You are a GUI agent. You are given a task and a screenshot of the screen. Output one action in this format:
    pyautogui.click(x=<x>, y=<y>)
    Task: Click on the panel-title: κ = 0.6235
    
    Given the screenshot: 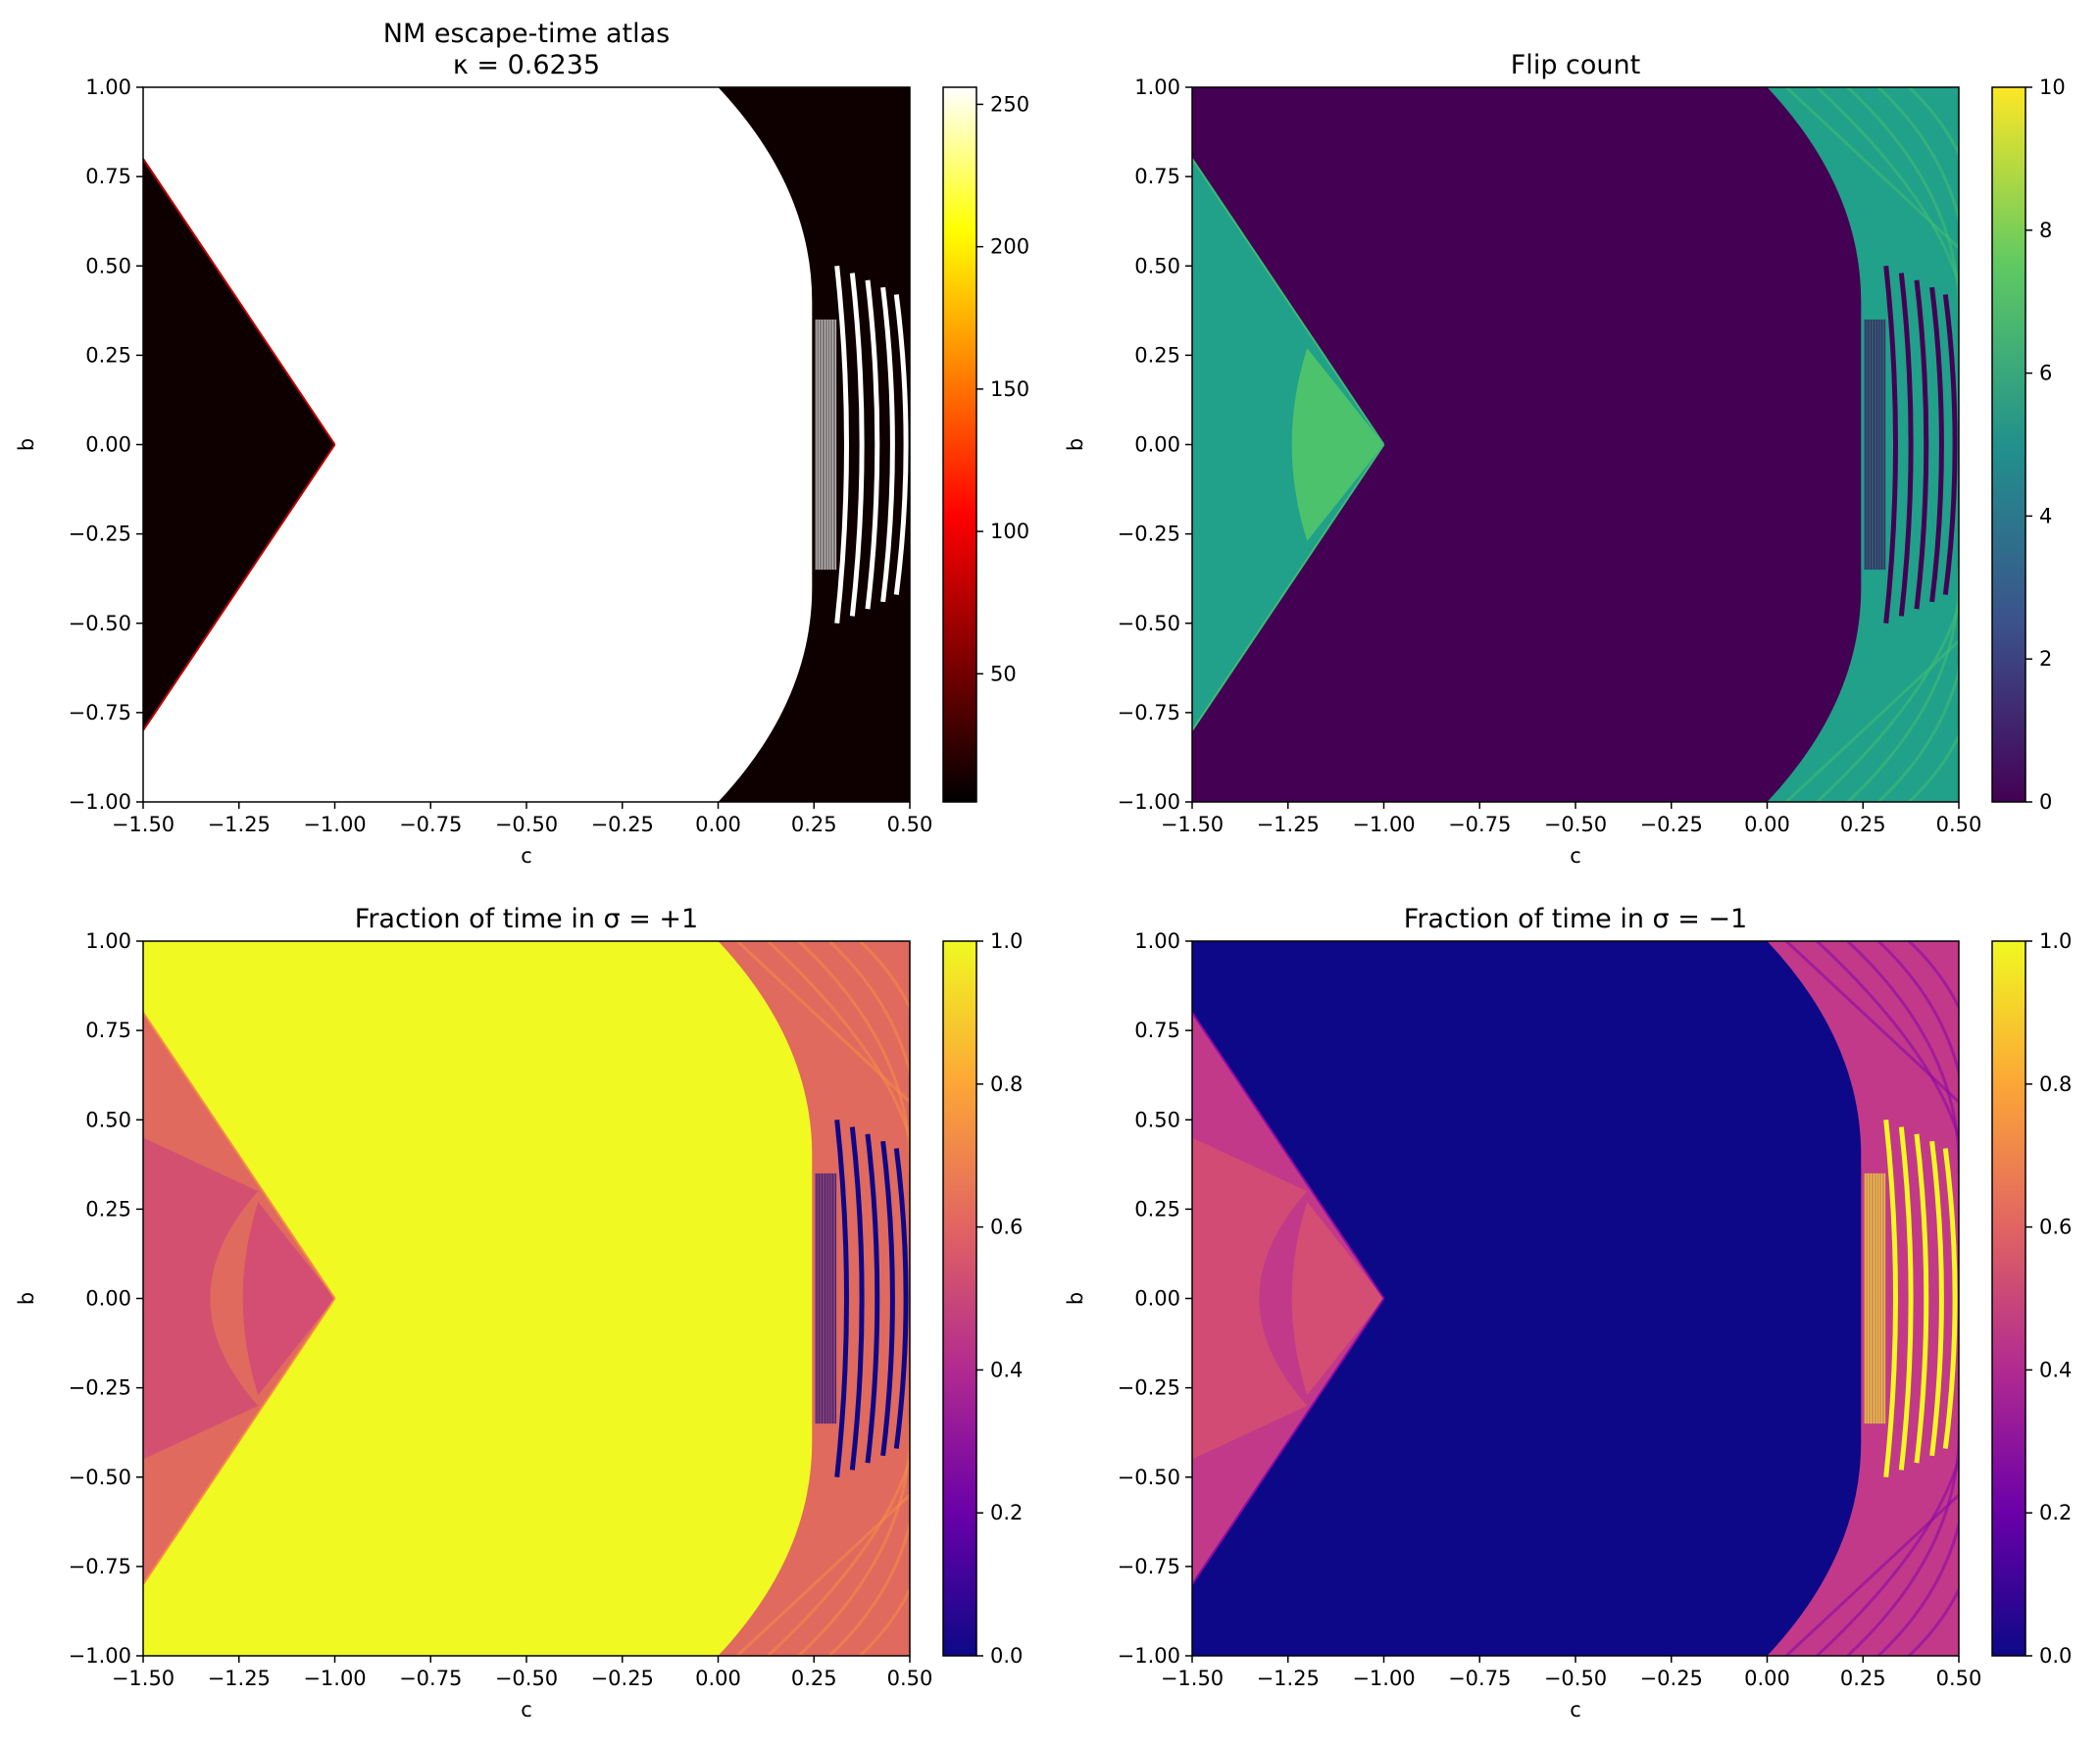 What is the action you would take?
    pyautogui.click(x=526, y=65)
    